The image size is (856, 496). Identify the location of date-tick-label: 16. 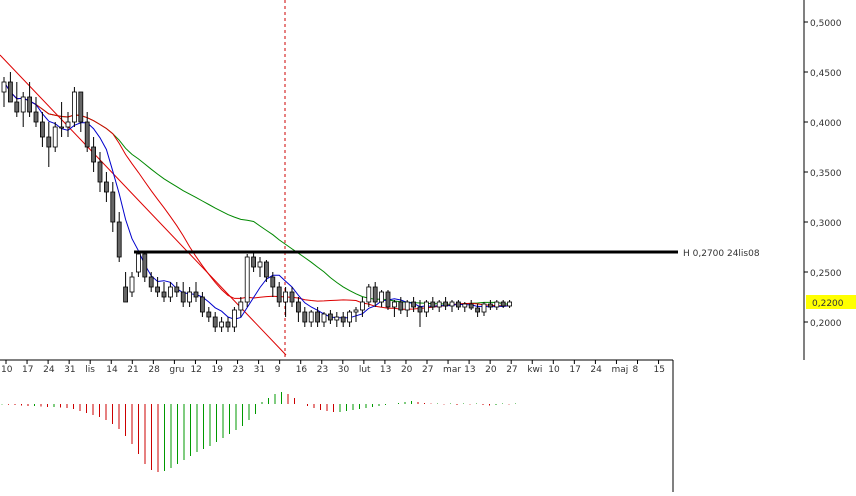
(302, 370).